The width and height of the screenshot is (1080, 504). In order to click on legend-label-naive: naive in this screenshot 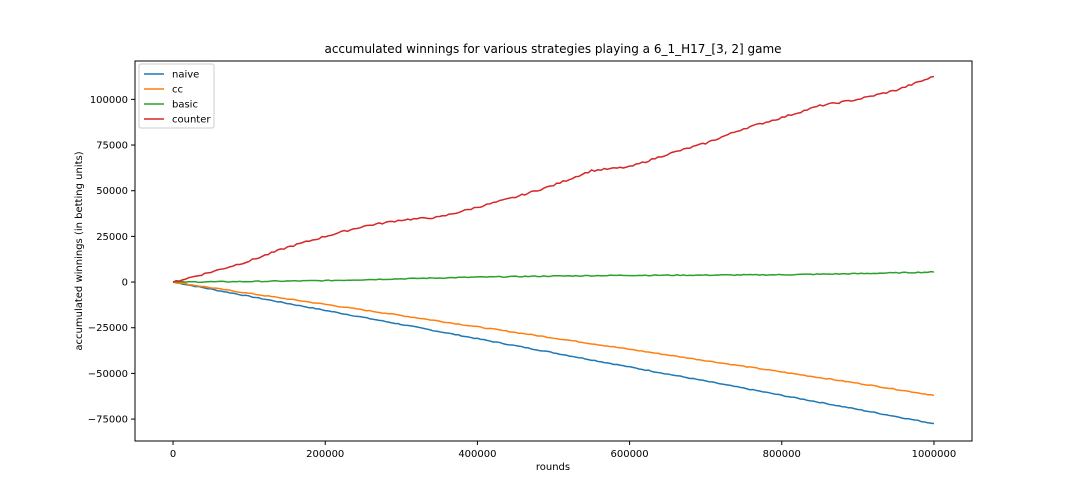, I will do `click(185, 75)`.